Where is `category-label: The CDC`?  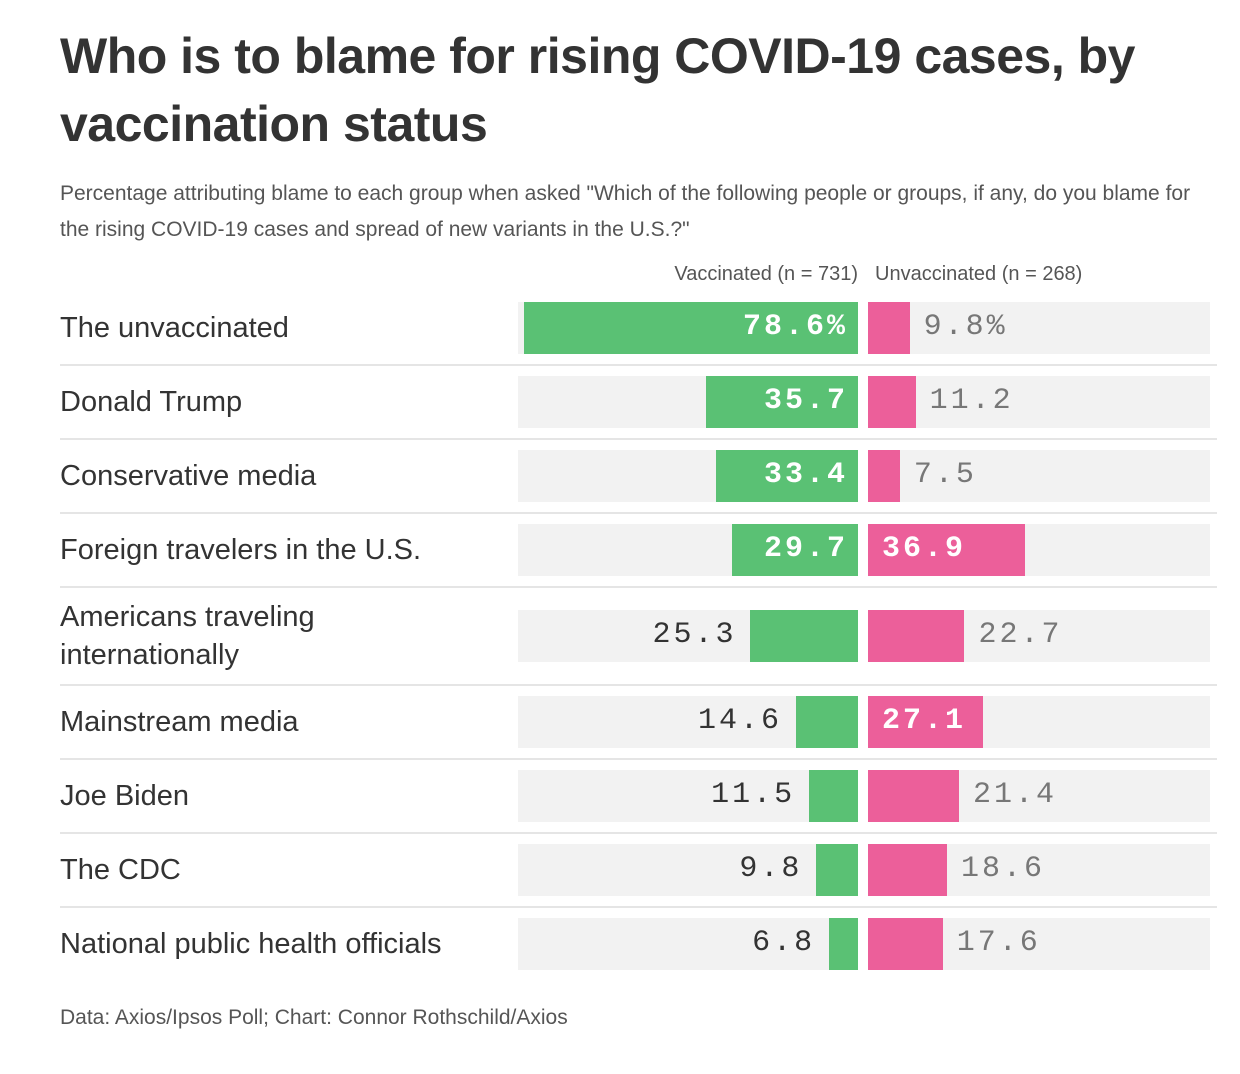 category-label: The CDC is located at coordinates (120, 870).